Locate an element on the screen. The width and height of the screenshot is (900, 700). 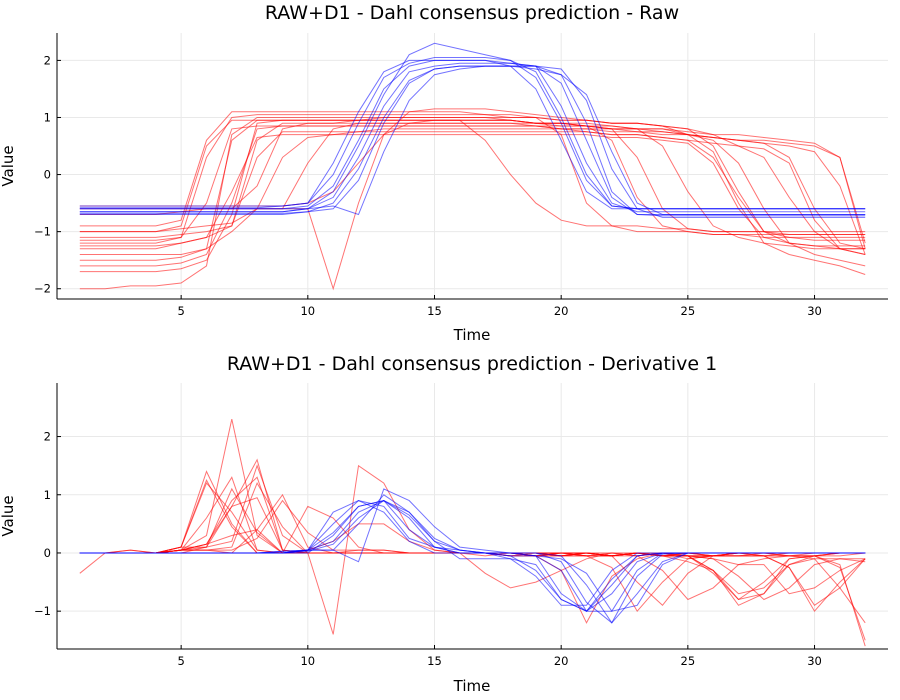
derivative-panel-x-tick-label: 20 is located at coordinates (561, 661).